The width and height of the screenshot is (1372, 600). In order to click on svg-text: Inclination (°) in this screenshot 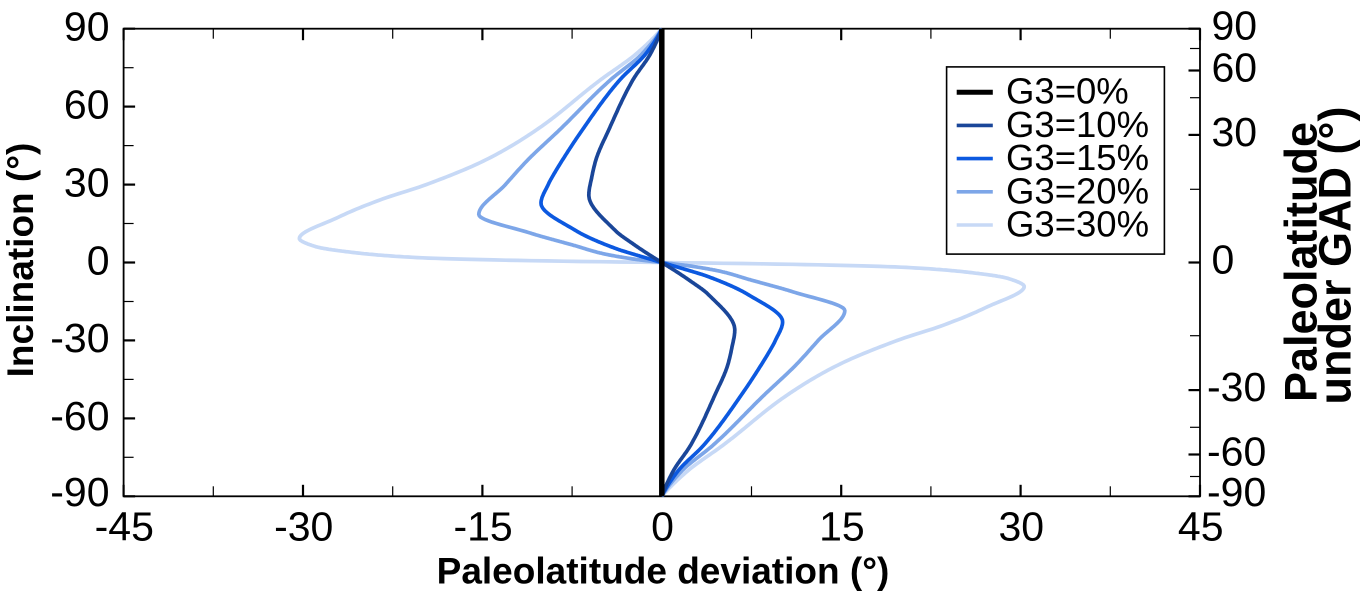, I will do `click(20, 260)`.